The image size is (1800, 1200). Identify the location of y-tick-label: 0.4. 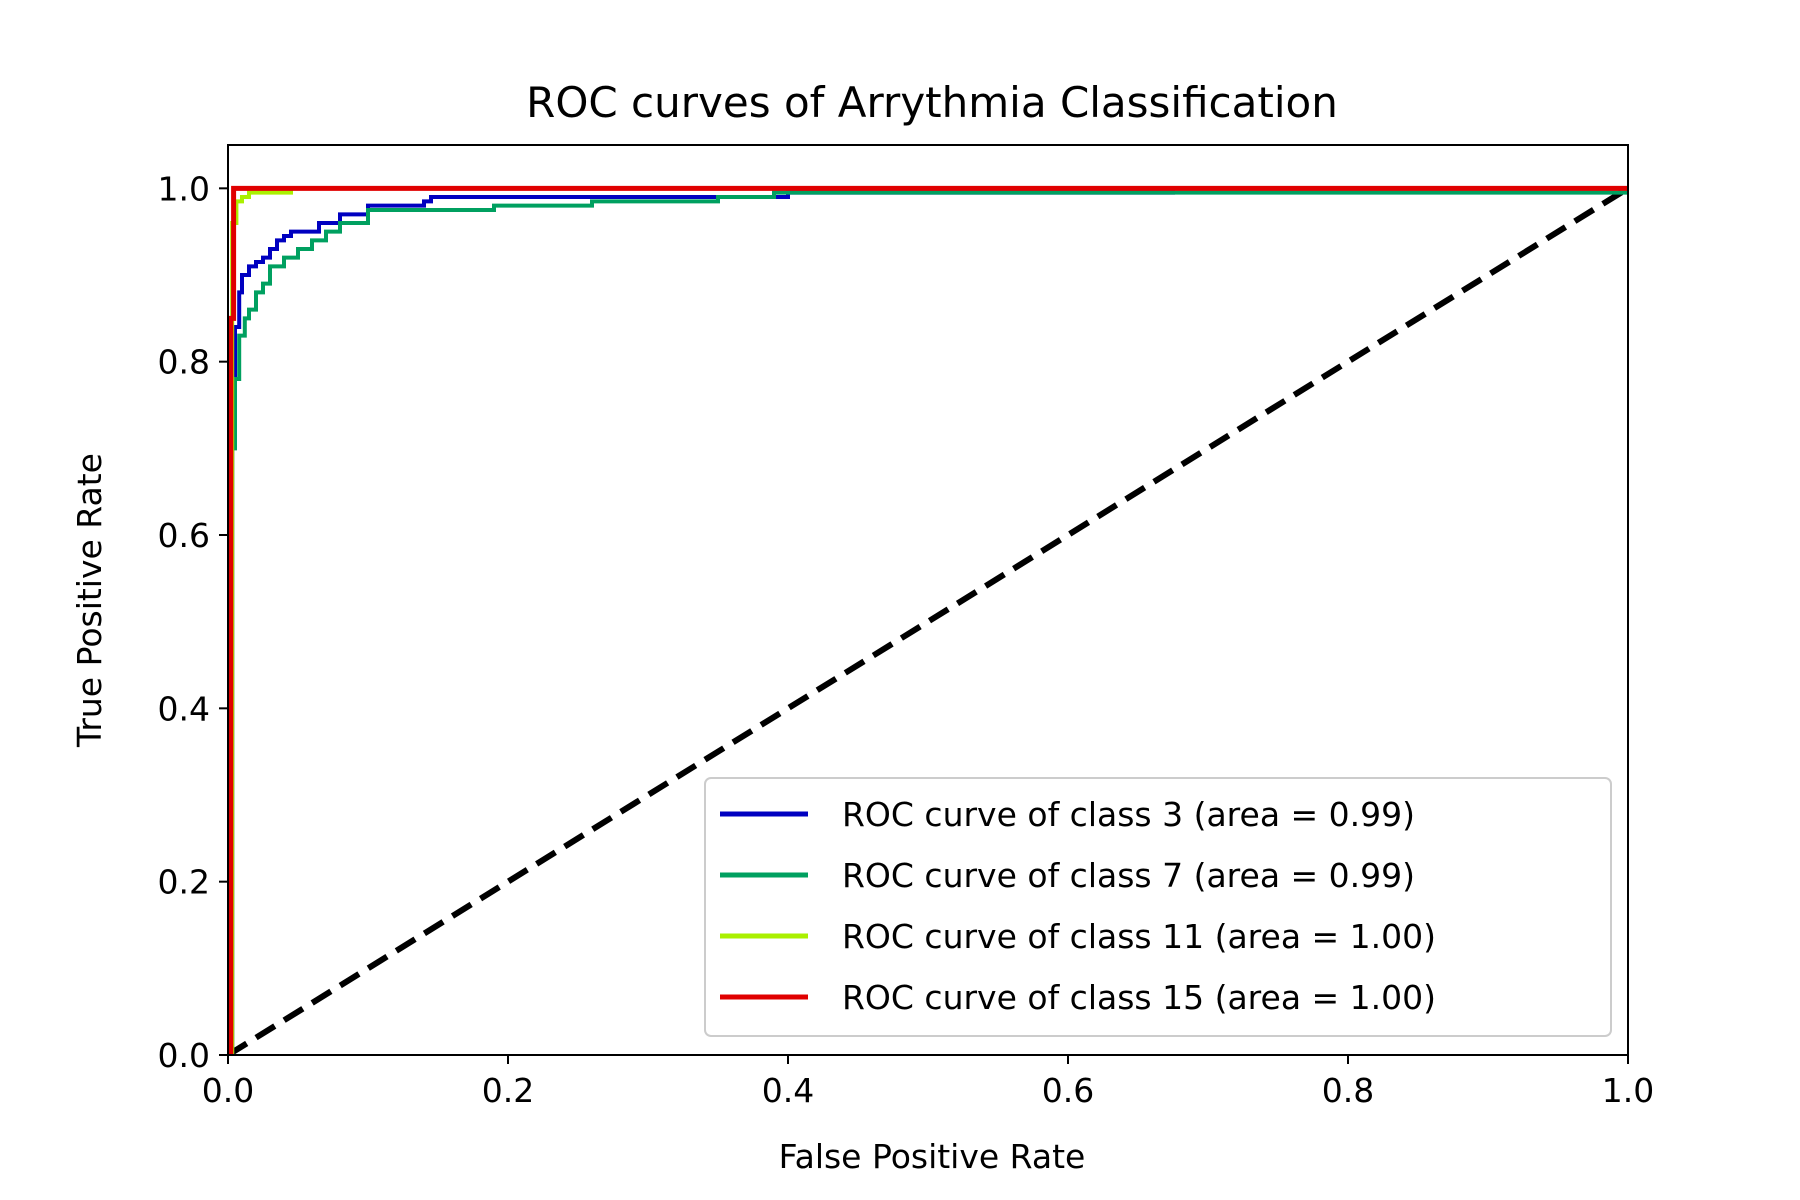
(184, 708).